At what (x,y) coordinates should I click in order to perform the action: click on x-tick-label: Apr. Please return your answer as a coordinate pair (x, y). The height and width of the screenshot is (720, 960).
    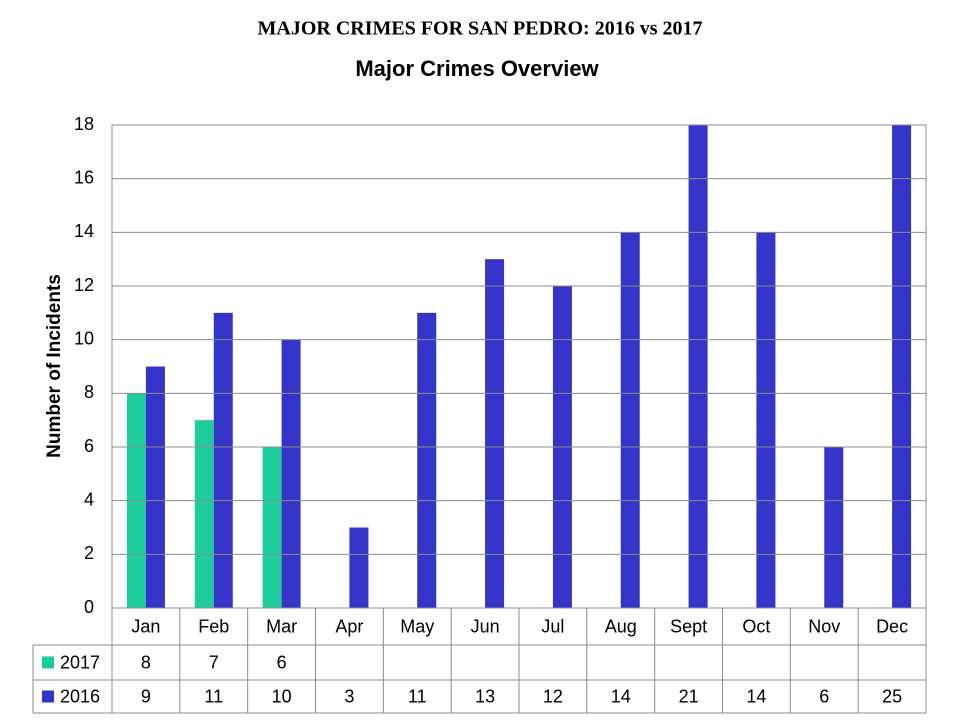
    Looking at the image, I should click on (349, 626).